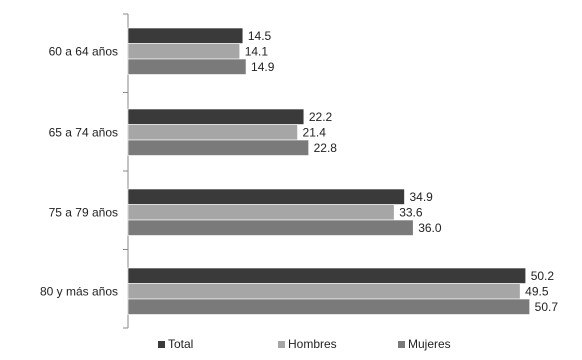 This screenshot has height=360, width=582. What do you see at coordinates (180, 344) in the screenshot?
I see `legend-label-total: Total` at bounding box center [180, 344].